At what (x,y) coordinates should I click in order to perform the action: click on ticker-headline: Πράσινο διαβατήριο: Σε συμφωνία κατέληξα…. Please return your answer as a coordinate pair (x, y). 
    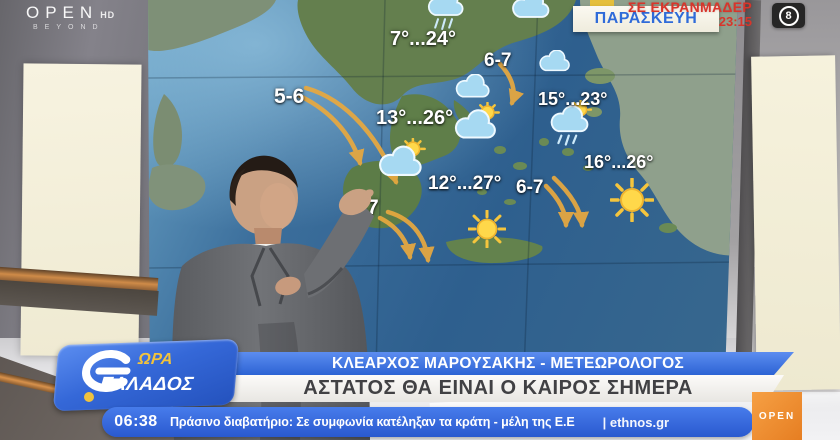
    Looking at the image, I should click on (372, 422).